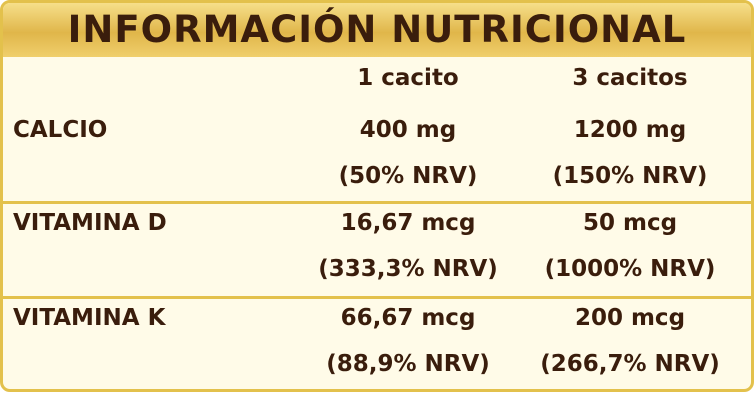 This screenshot has height=410, width=754. What do you see at coordinates (89, 318) in the screenshot?
I see `row-label: VITAMINA K` at bounding box center [89, 318].